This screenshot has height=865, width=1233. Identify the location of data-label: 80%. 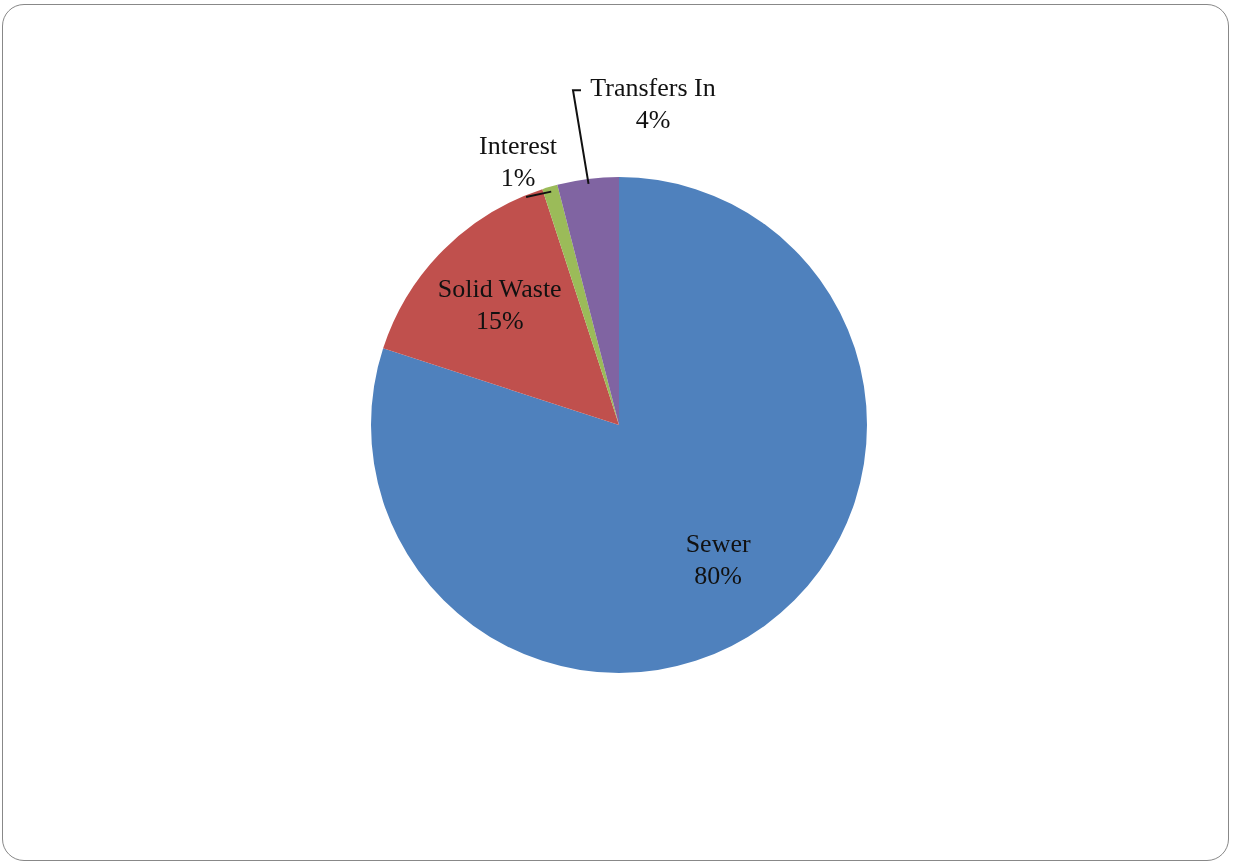
(718, 576).